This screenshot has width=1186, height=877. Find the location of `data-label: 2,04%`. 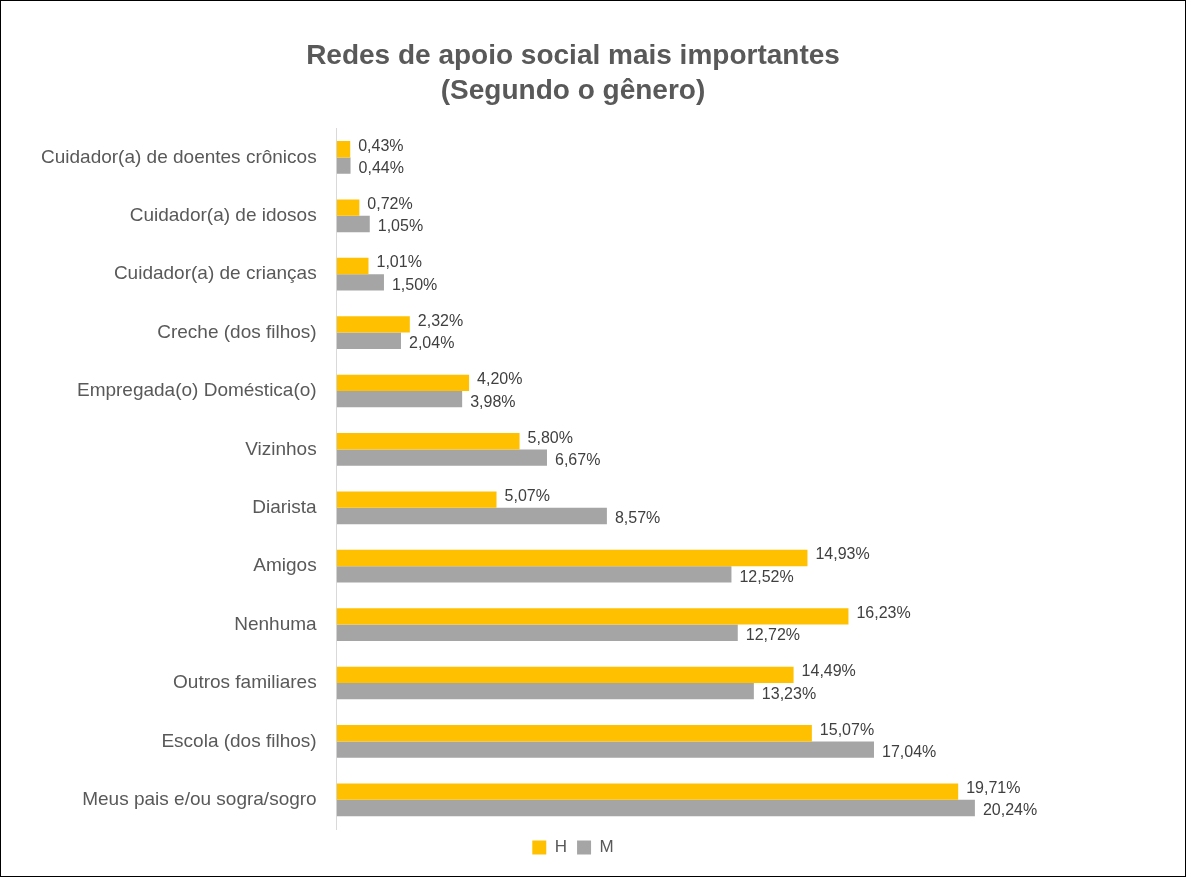

data-label: 2,04% is located at coordinates (431, 343).